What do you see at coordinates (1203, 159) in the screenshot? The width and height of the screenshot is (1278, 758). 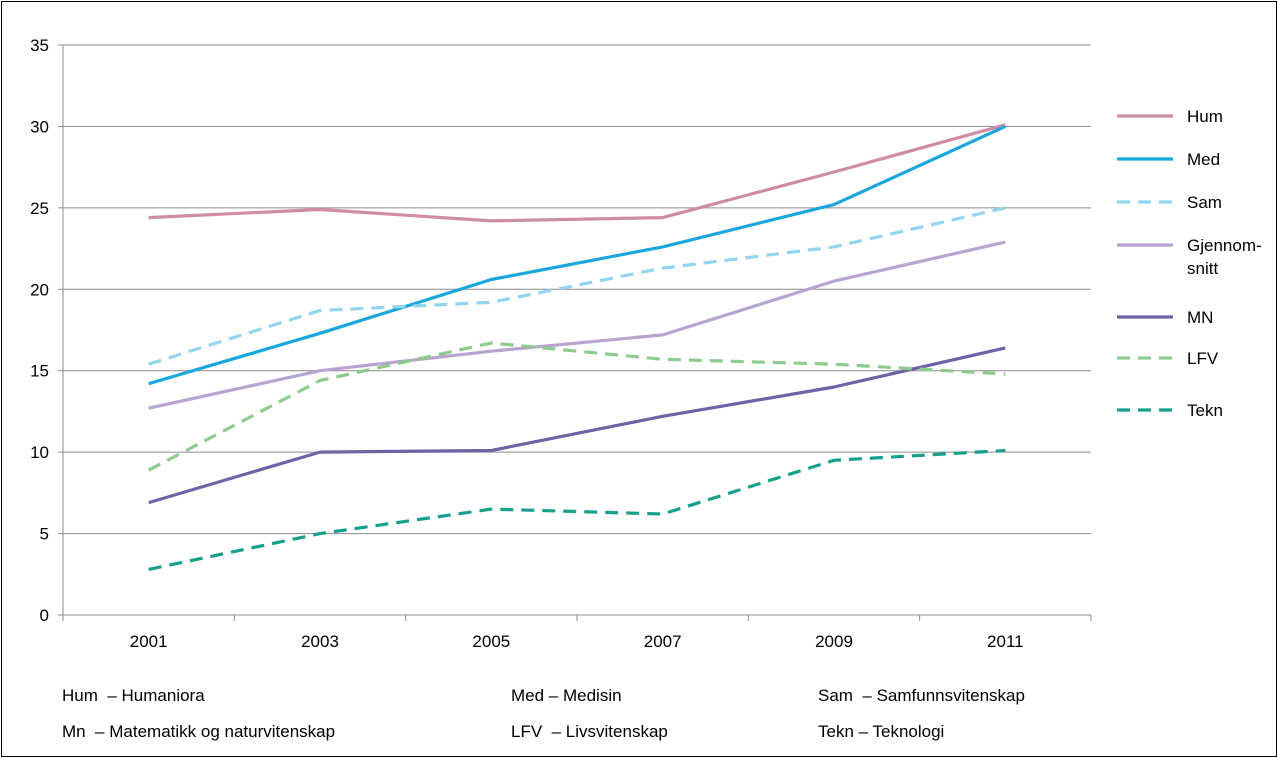 I see `legend-label: Med` at bounding box center [1203, 159].